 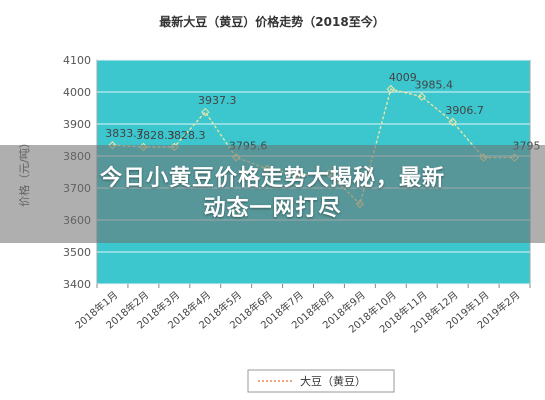 What do you see at coordinates (271, 21) in the screenshot?
I see `chart-title: 最新大豆（黄豆）价格走势（2018至今）` at bounding box center [271, 21].